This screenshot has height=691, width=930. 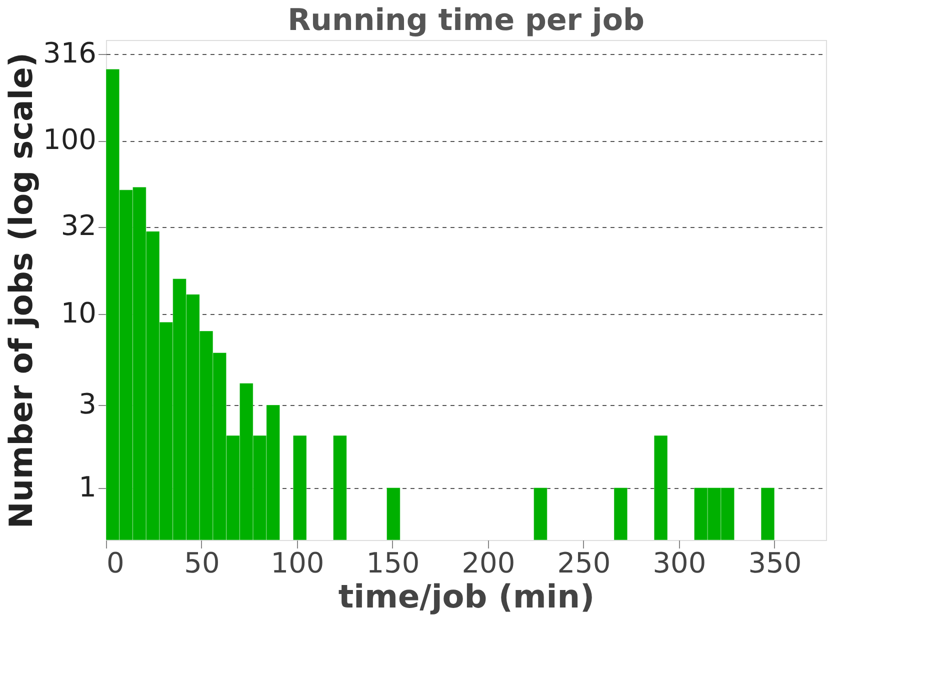 I want to click on x-tick-label: 200, so click(x=489, y=563).